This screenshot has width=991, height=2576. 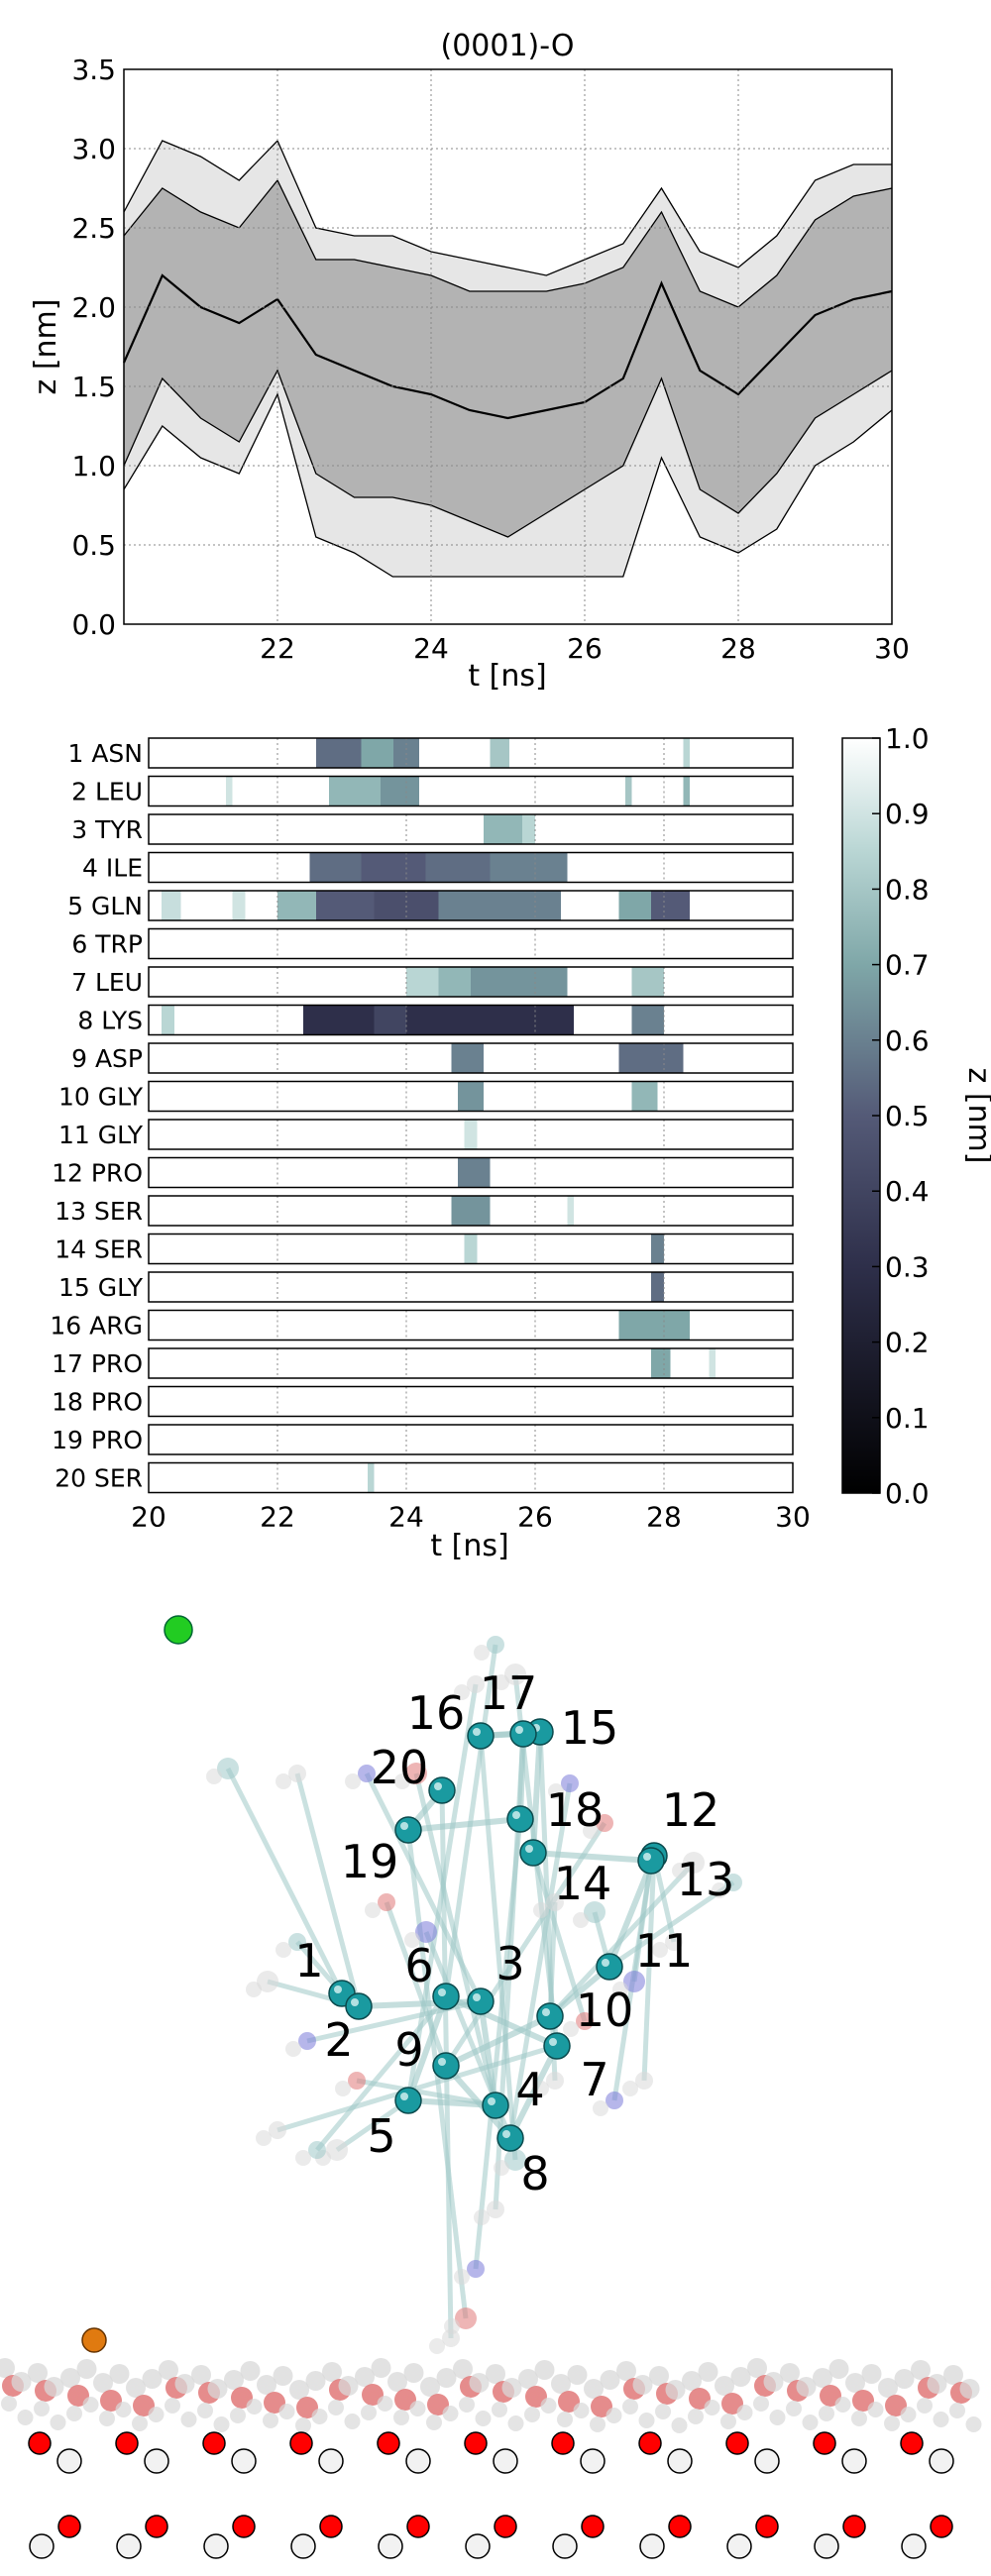 What do you see at coordinates (590, 1728) in the screenshot?
I see `residue-number-label: 15` at bounding box center [590, 1728].